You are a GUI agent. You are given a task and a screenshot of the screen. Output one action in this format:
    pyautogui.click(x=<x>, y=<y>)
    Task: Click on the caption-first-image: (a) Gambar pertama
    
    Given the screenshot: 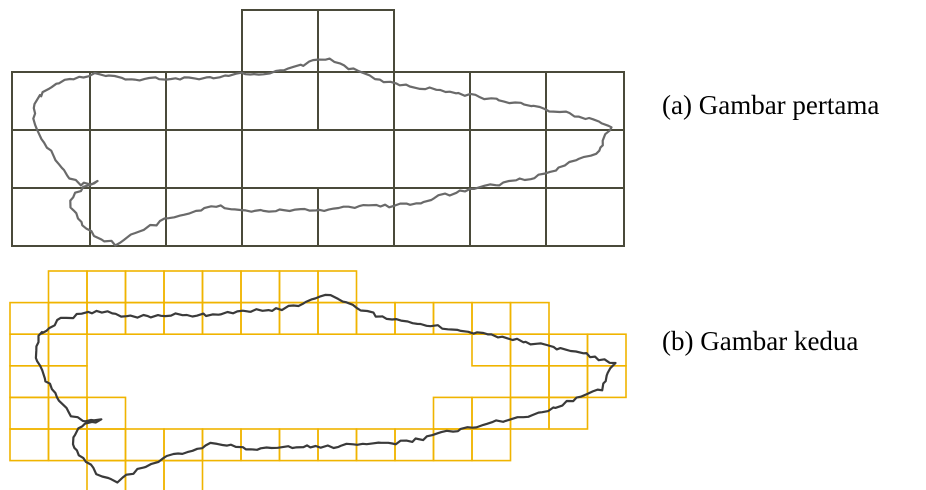 What is the action you would take?
    pyautogui.click(x=771, y=105)
    